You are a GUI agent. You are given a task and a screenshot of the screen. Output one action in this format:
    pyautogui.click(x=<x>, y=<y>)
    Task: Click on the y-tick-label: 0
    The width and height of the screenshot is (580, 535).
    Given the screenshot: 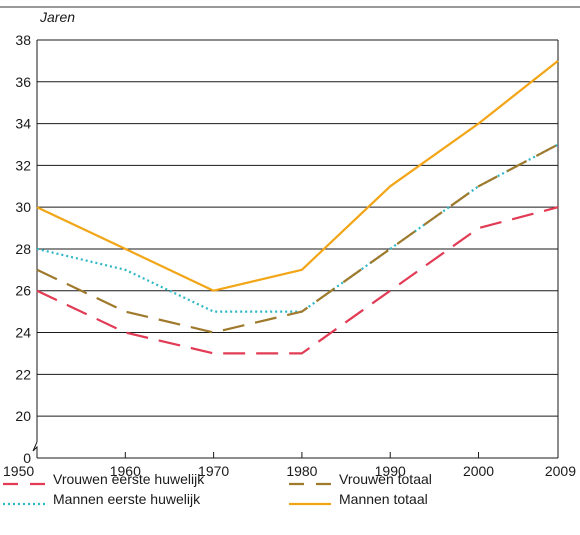 What is the action you would take?
    pyautogui.click(x=27, y=458)
    